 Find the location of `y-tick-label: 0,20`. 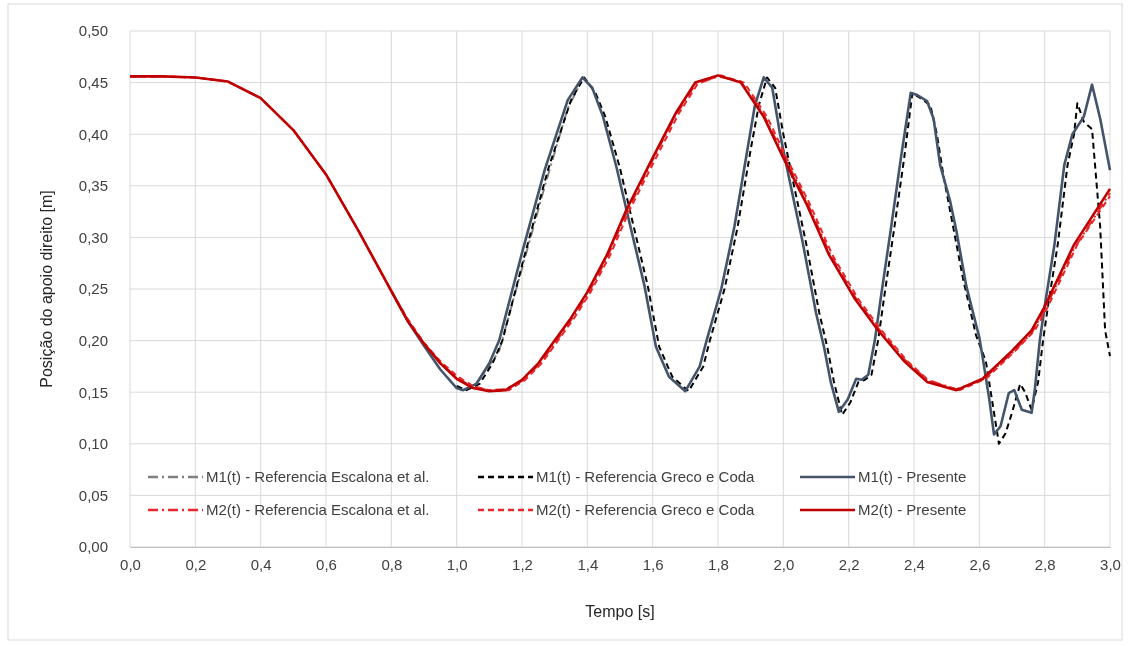

y-tick-label: 0,20 is located at coordinates (93, 340).